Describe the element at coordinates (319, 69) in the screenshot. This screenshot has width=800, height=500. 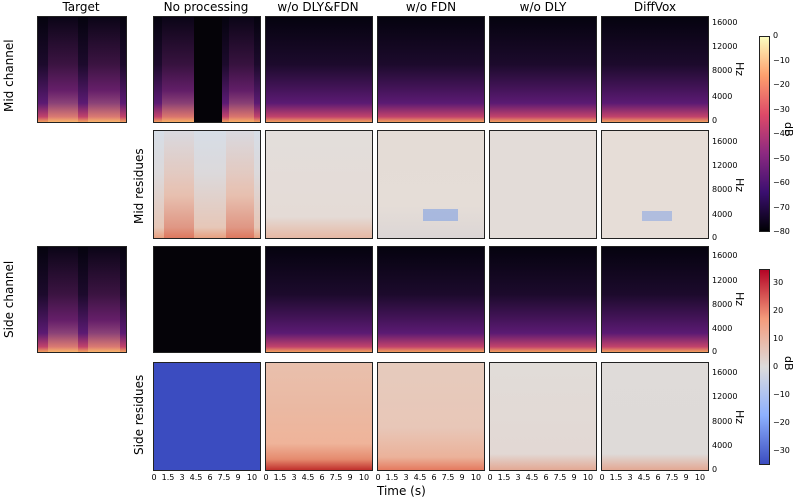
I see `panel-wodlyfdn-mid` at that location.